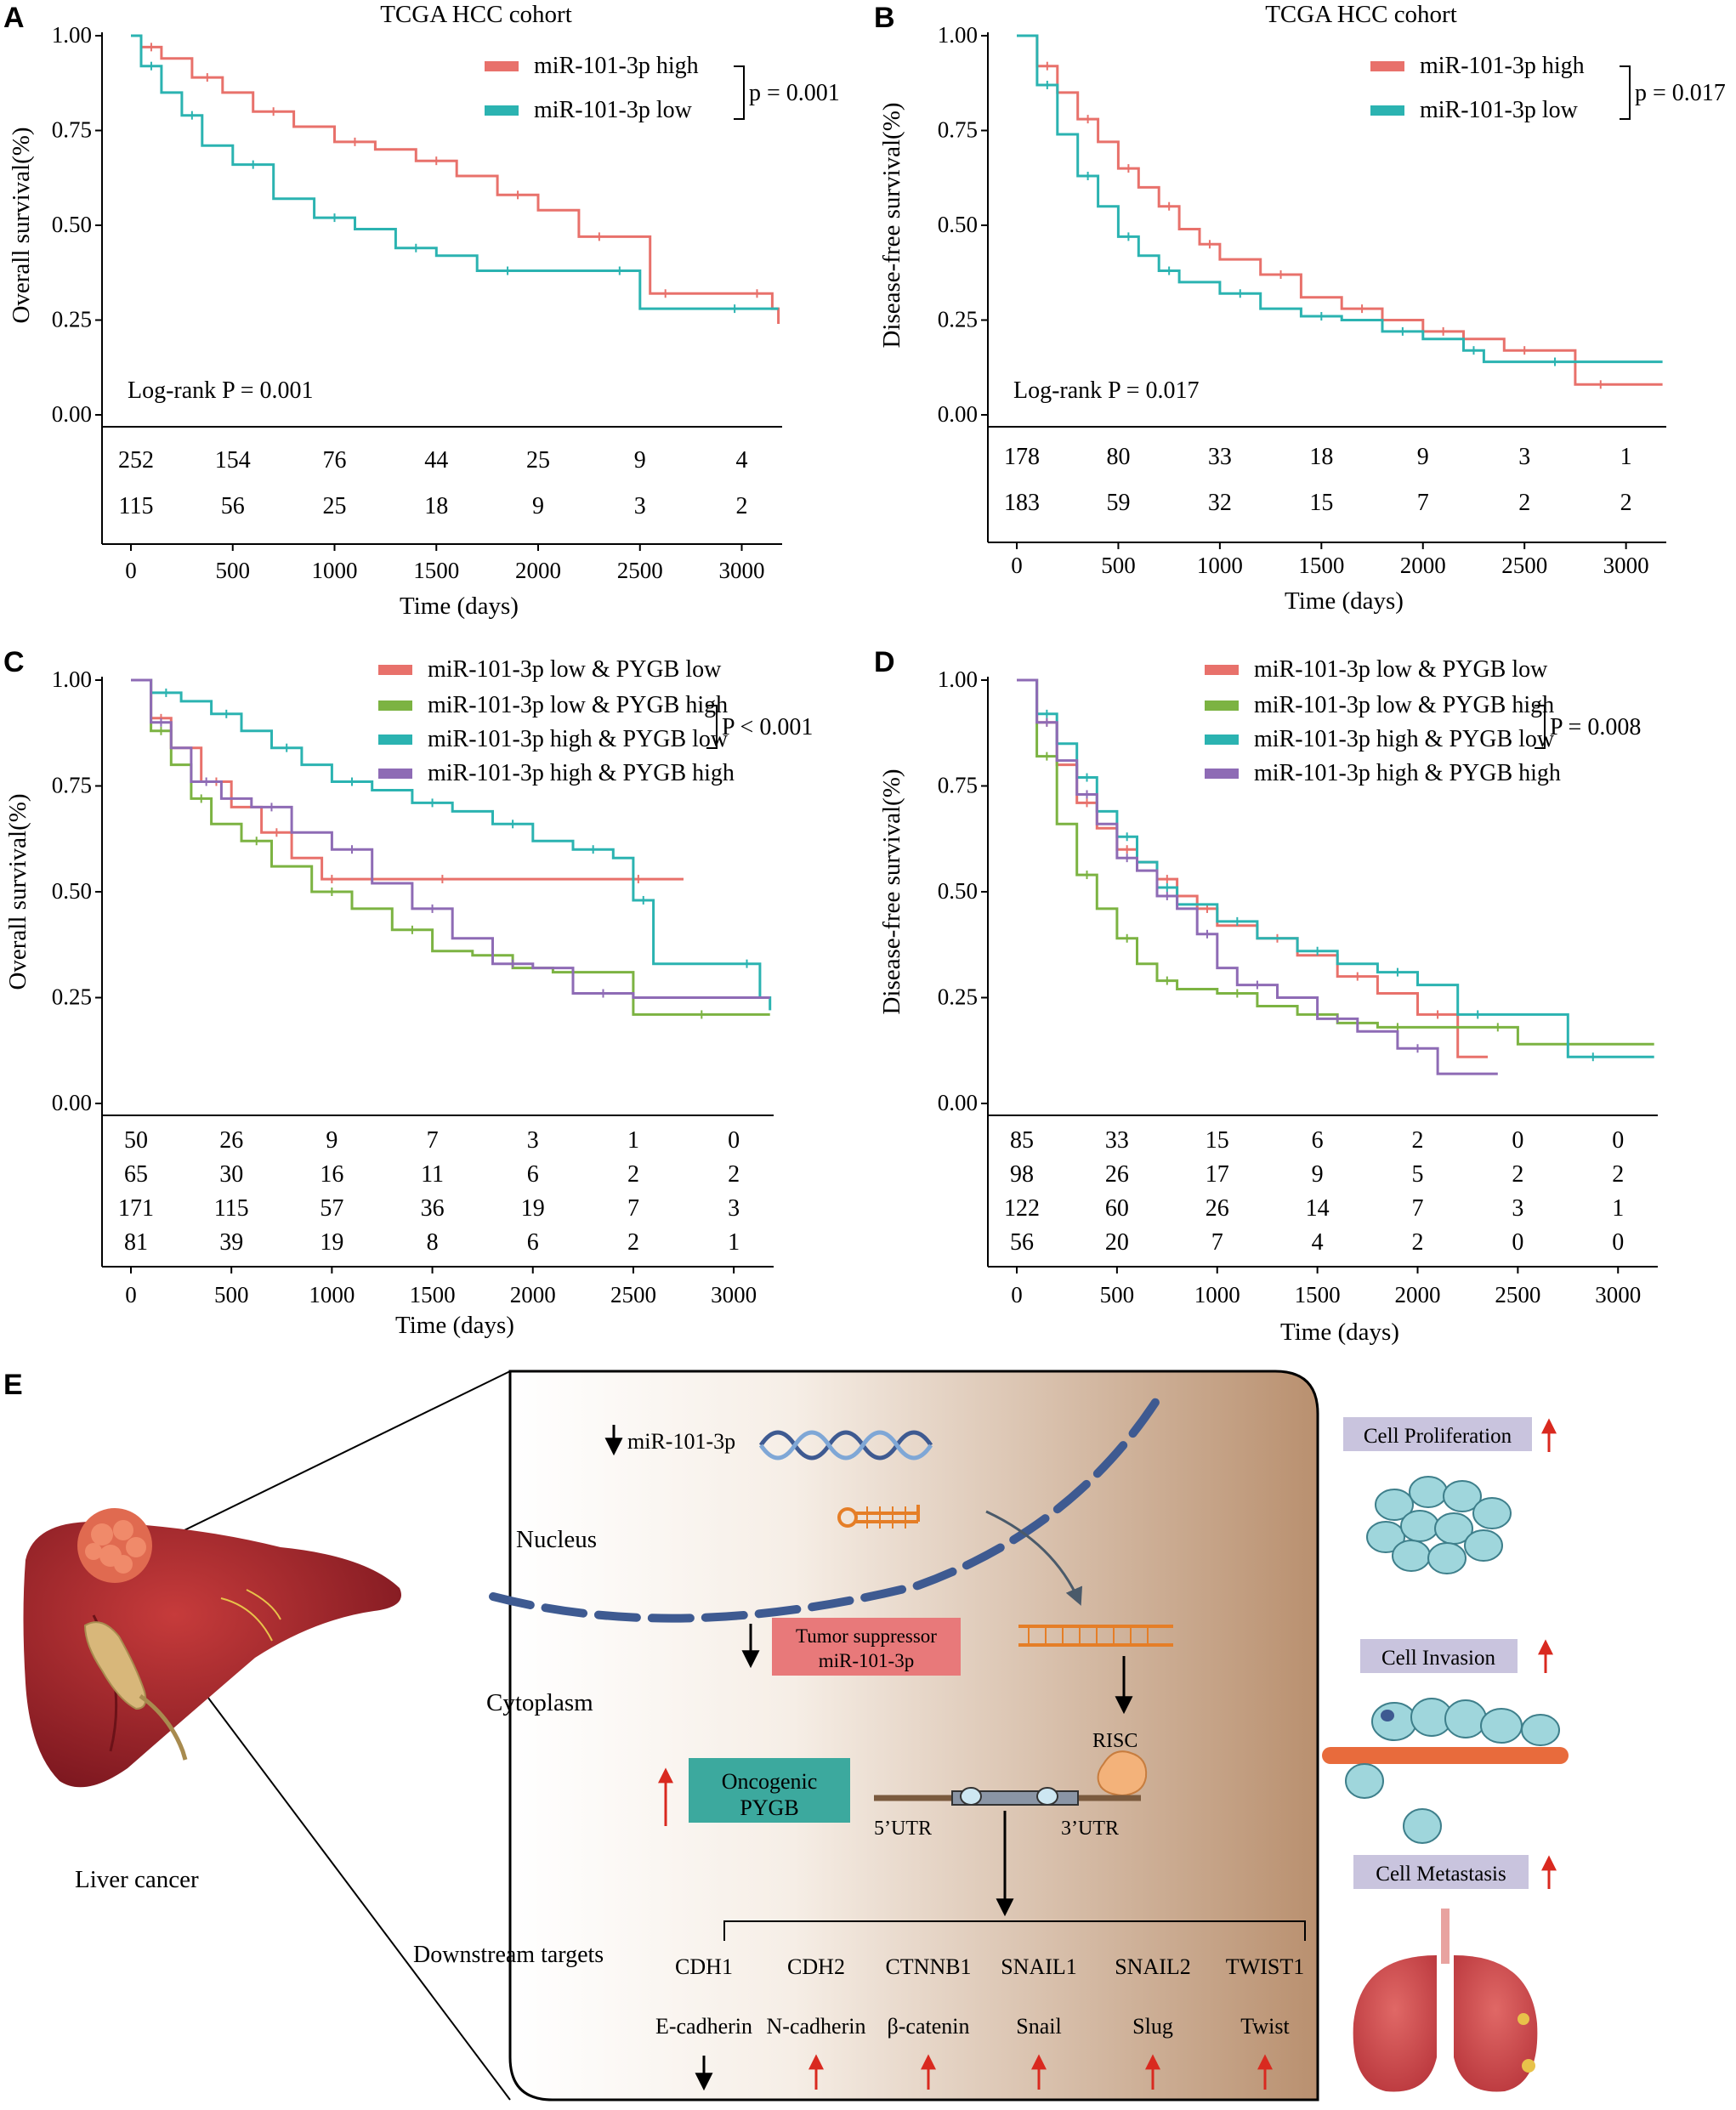  I want to click on zoom-line-top, so click(331, 1458).